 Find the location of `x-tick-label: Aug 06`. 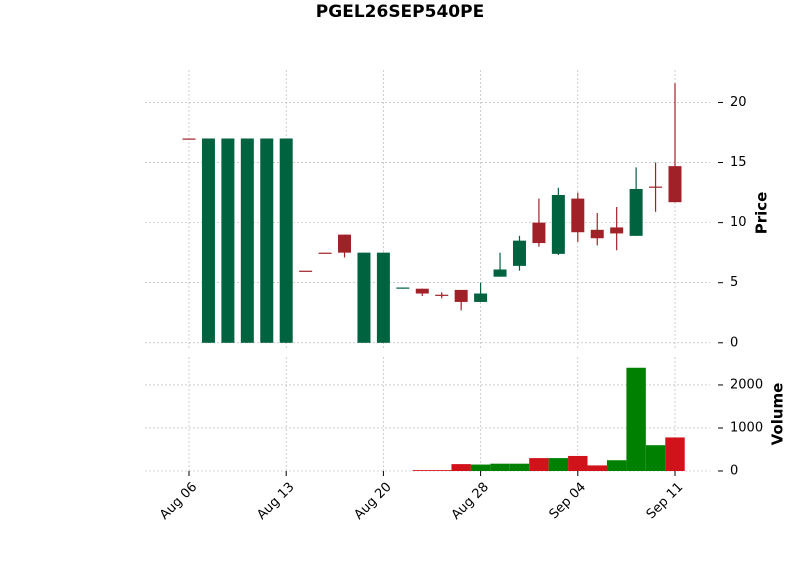

x-tick-label: Aug 06 is located at coordinates (178, 501).